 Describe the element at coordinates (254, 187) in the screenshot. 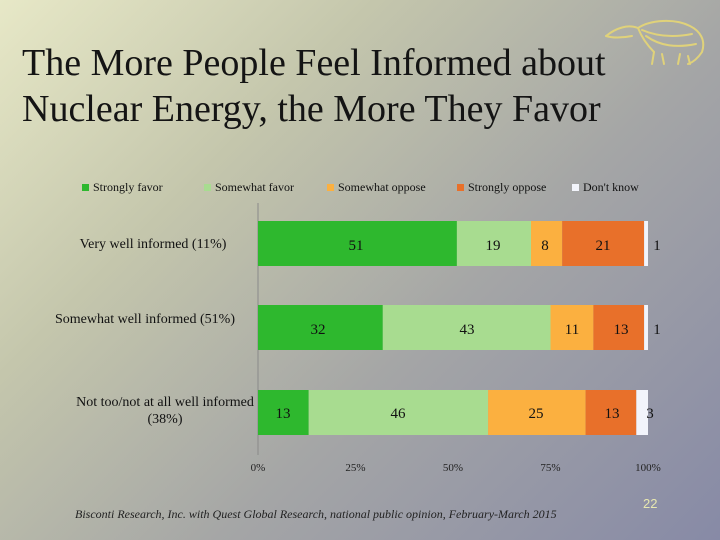

I see `legend-label: Somewhat favor` at that location.